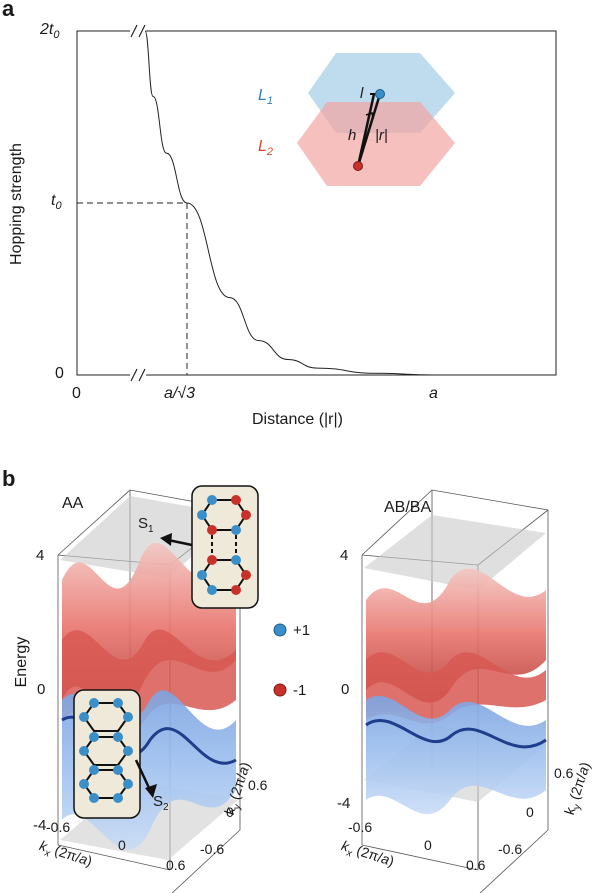  I want to click on inset-r: |r|, so click(381, 135).